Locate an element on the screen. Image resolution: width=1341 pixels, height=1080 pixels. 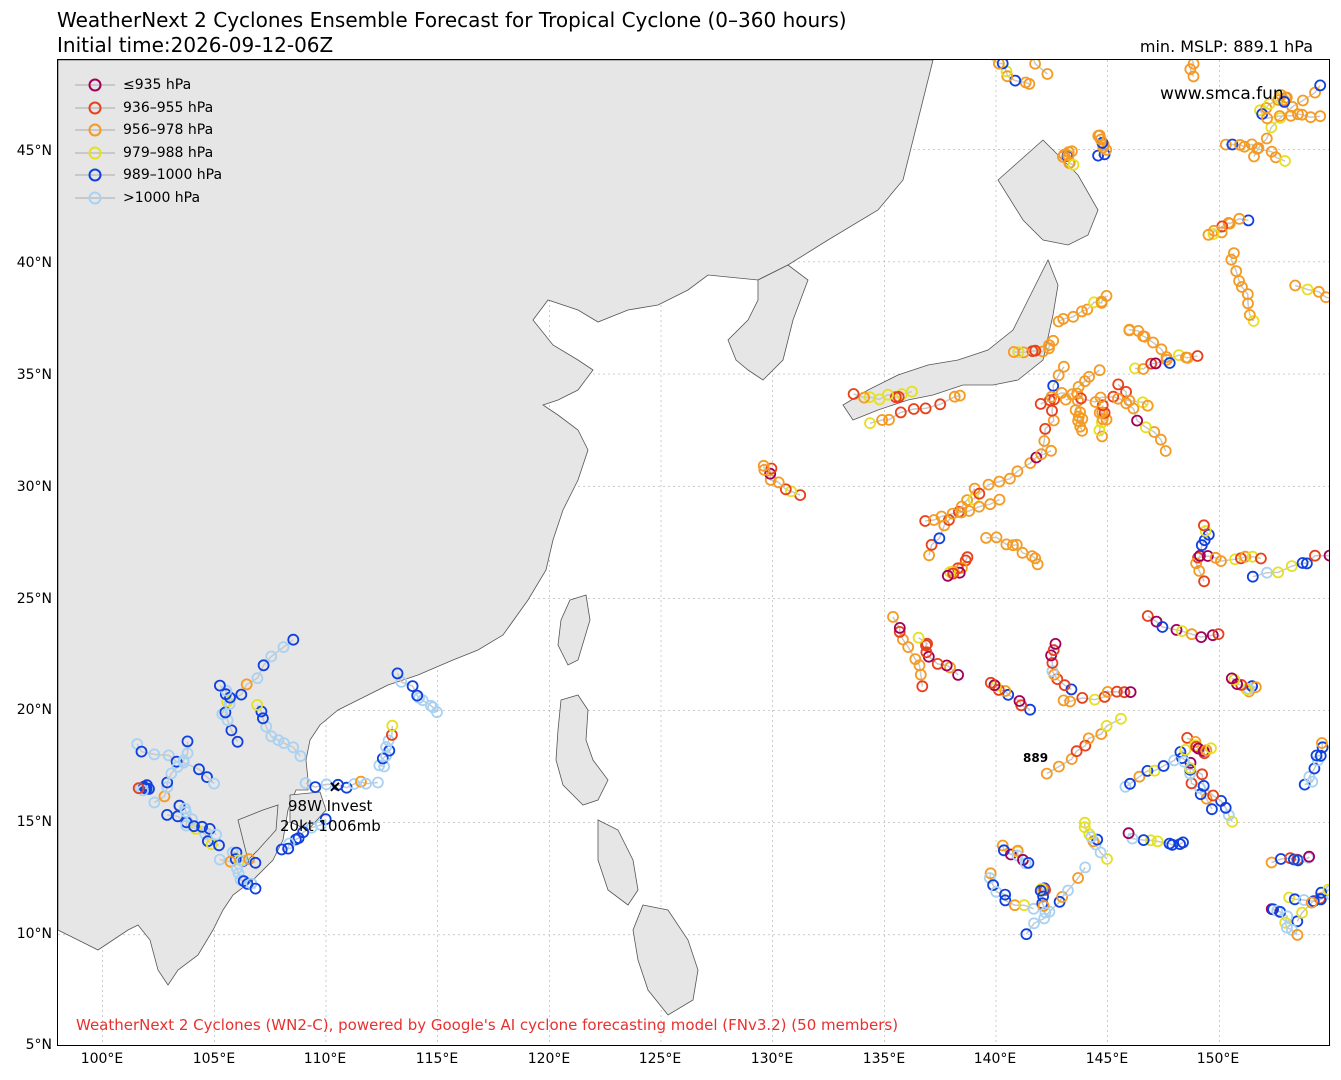
initial-time: Initial time:2026-09-12-06Z is located at coordinates (195, 45).